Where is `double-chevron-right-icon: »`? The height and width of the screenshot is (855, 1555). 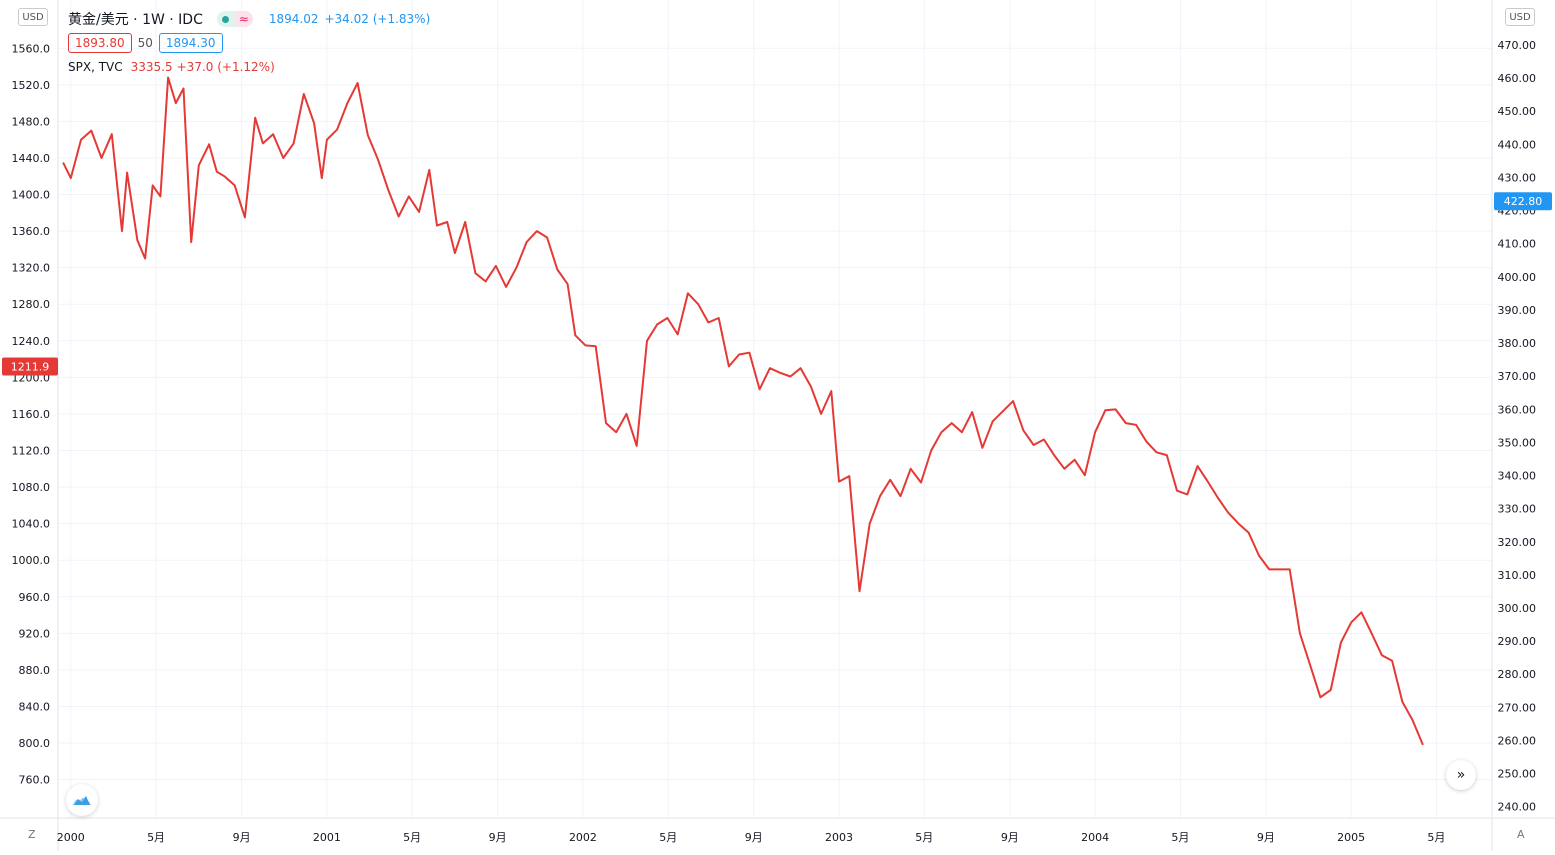 double-chevron-right-icon: » is located at coordinates (1461, 775).